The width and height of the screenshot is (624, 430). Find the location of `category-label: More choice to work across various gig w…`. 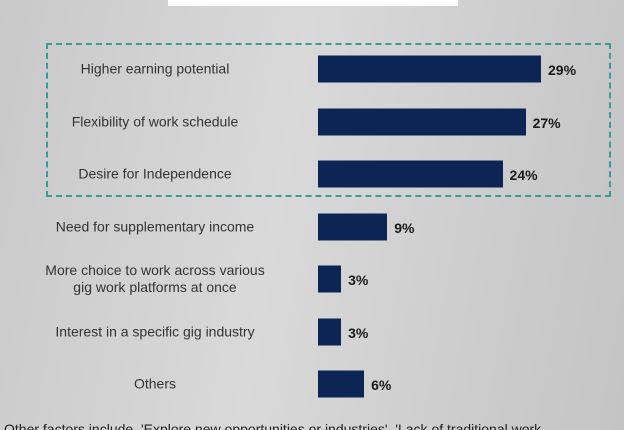

category-label: More choice to work across various gig w… is located at coordinates (155, 278).